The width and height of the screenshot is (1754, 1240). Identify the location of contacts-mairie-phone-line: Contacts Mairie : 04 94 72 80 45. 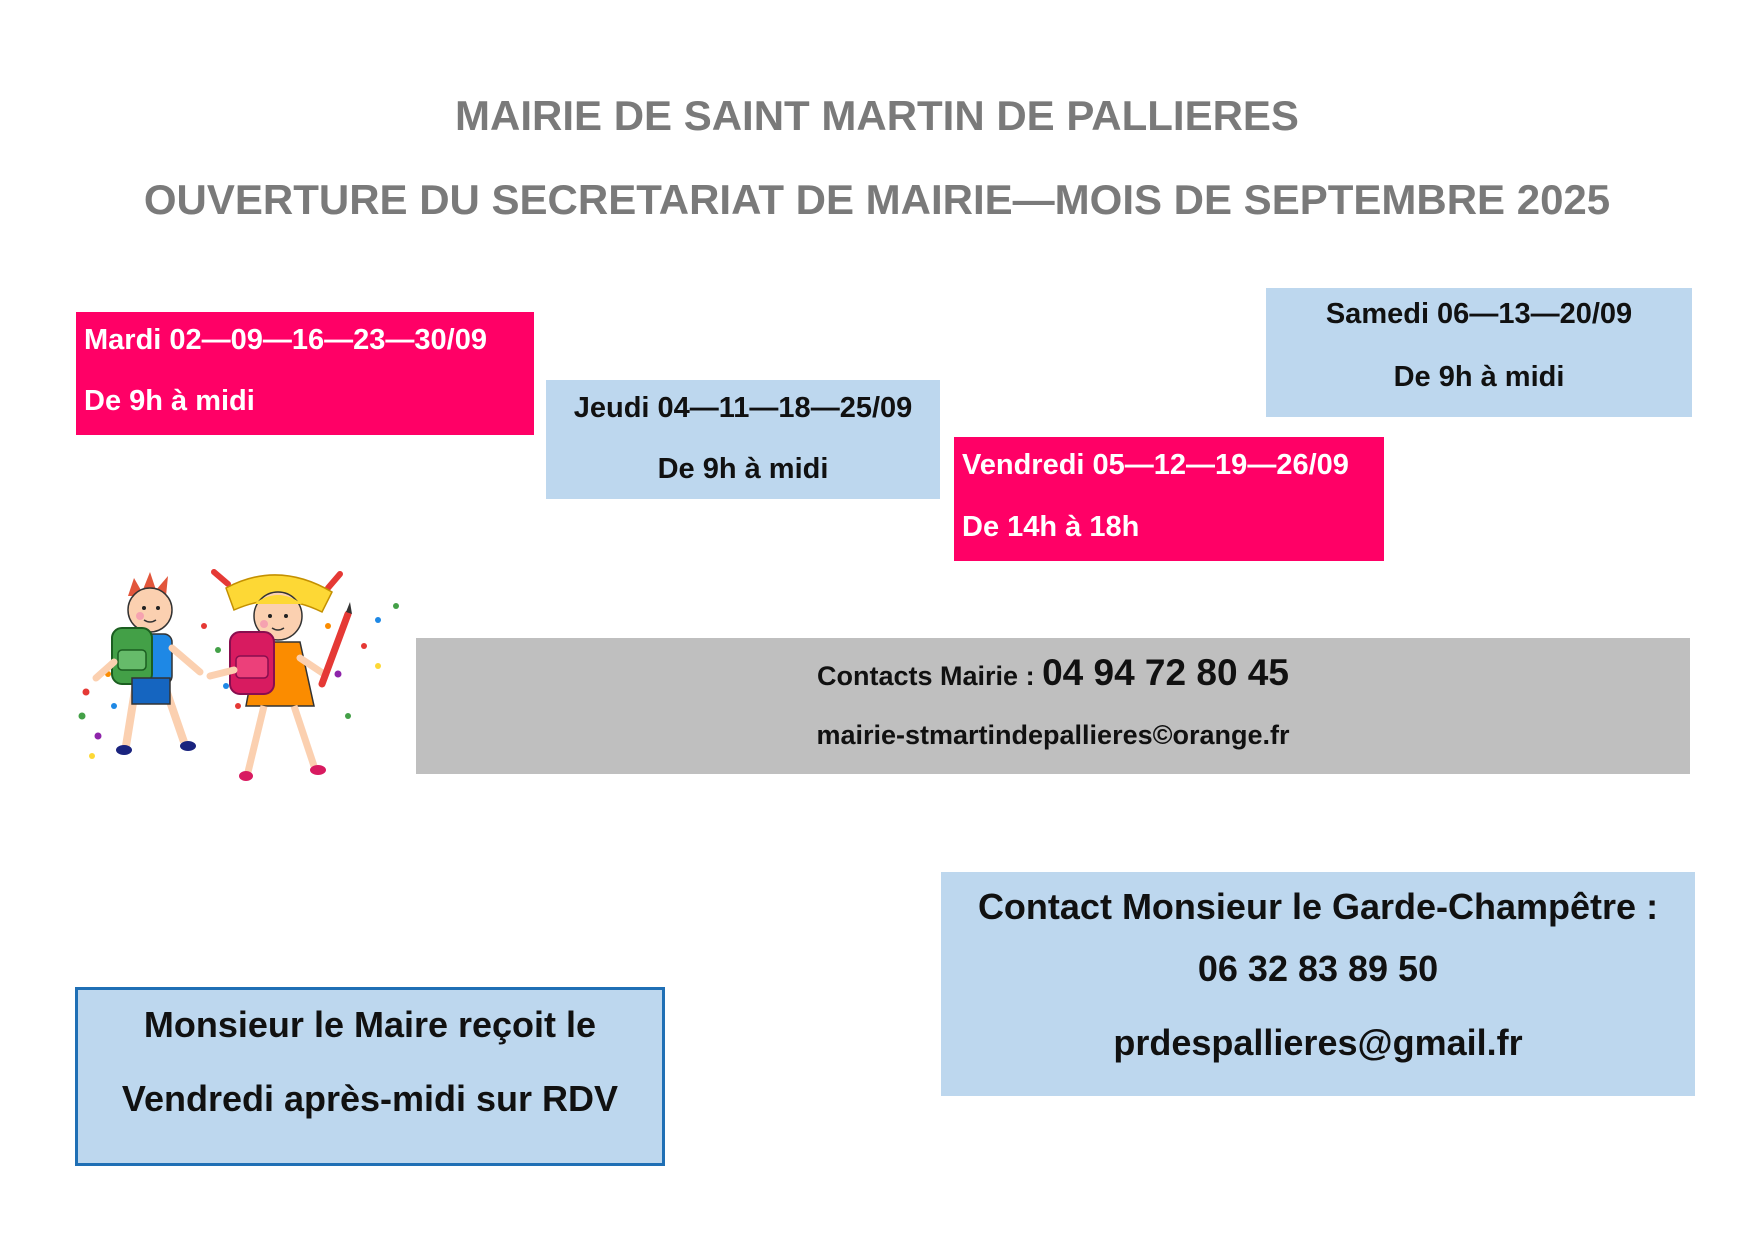
(1053, 673).